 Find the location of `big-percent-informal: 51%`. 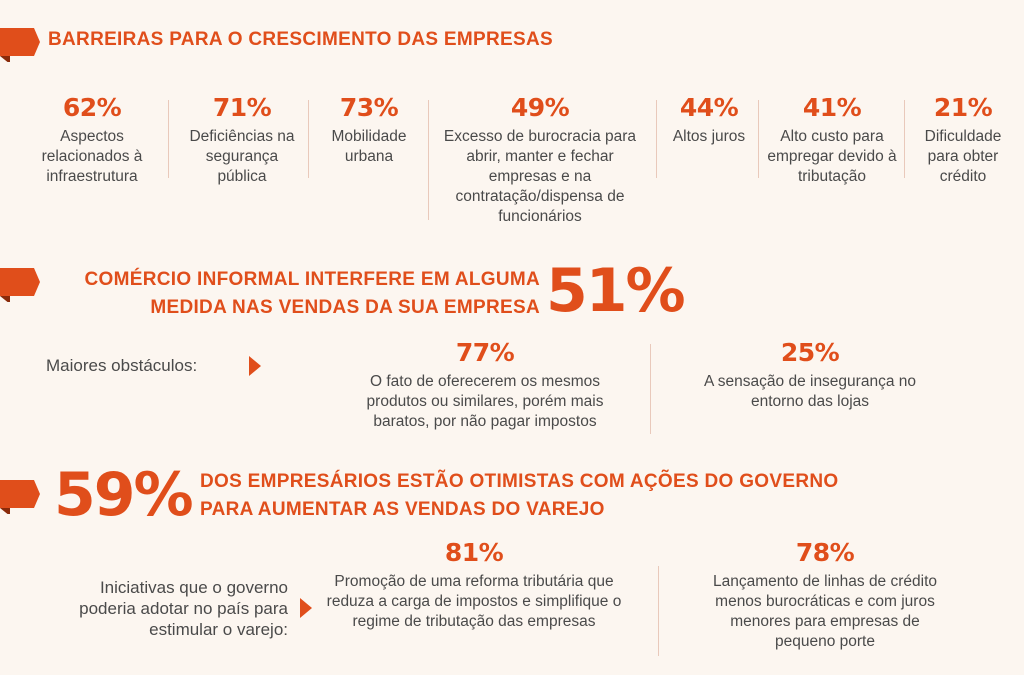

big-percent-informal: 51% is located at coordinates (616, 291).